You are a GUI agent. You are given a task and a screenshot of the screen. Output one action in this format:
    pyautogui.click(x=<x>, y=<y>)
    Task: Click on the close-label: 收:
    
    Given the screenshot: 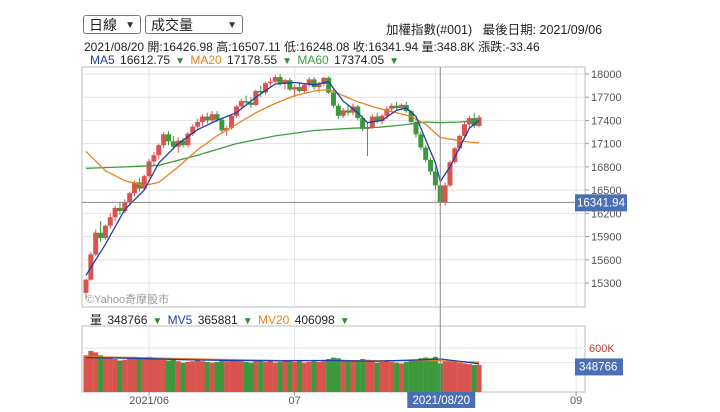 What is the action you would take?
    pyautogui.click(x=360, y=47)
    